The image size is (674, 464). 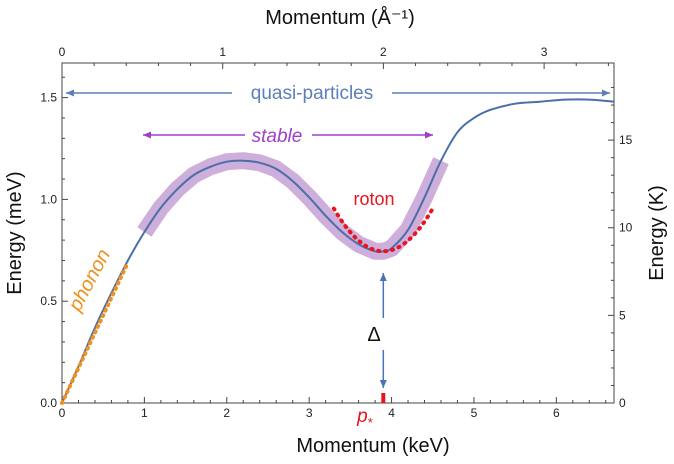 What do you see at coordinates (626, 140) in the screenshot?
I see `y-tick-label-right: 15` at bounding box center [626, 140].